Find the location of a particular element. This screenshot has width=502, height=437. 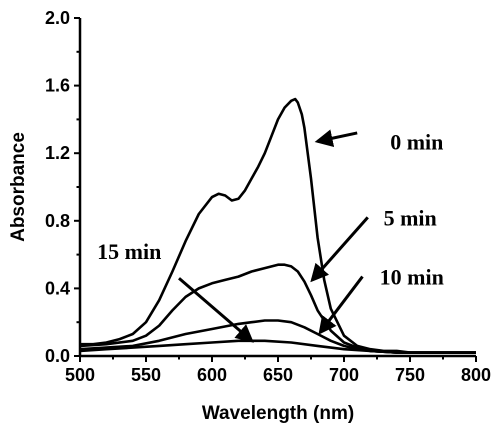

x-tick-label: 650 is located at coordinates (278, 375).